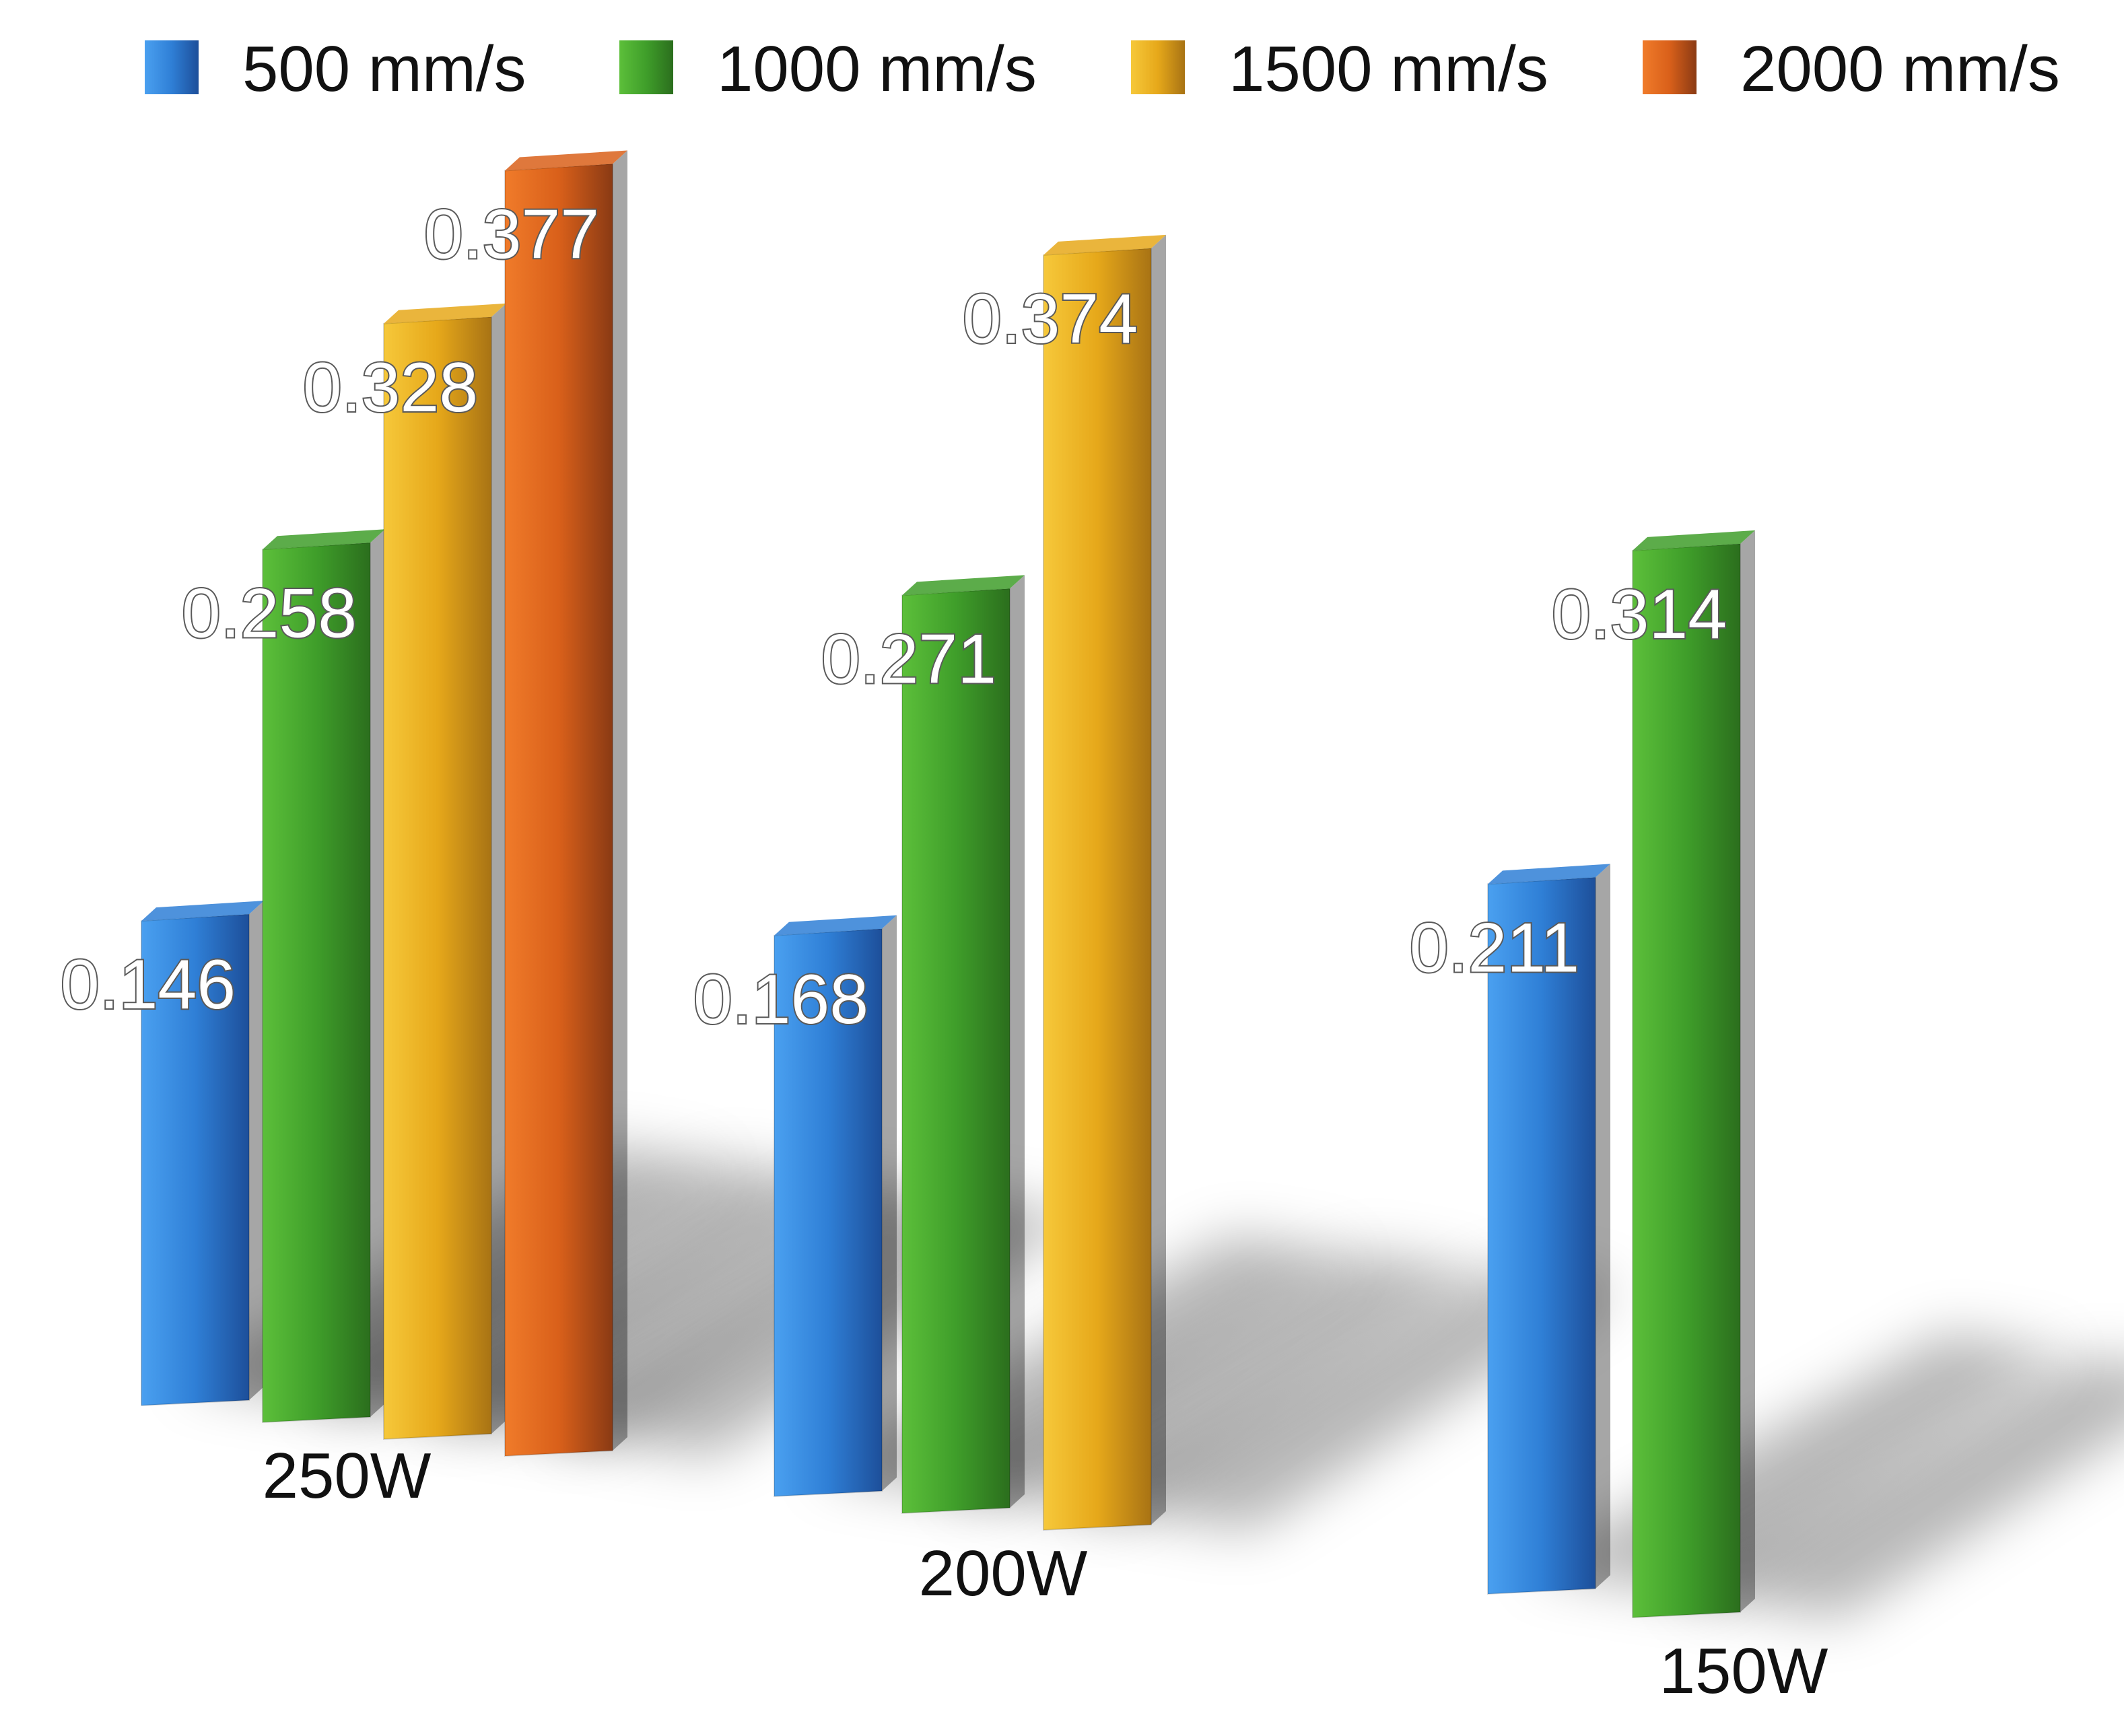 The height and width of the screenshot is (1736, 2124). Describe the element at coordinates (1900, 69) in the screenshot. I see `legend-label-2000-mm-s: 2000 mm/s` at that location.